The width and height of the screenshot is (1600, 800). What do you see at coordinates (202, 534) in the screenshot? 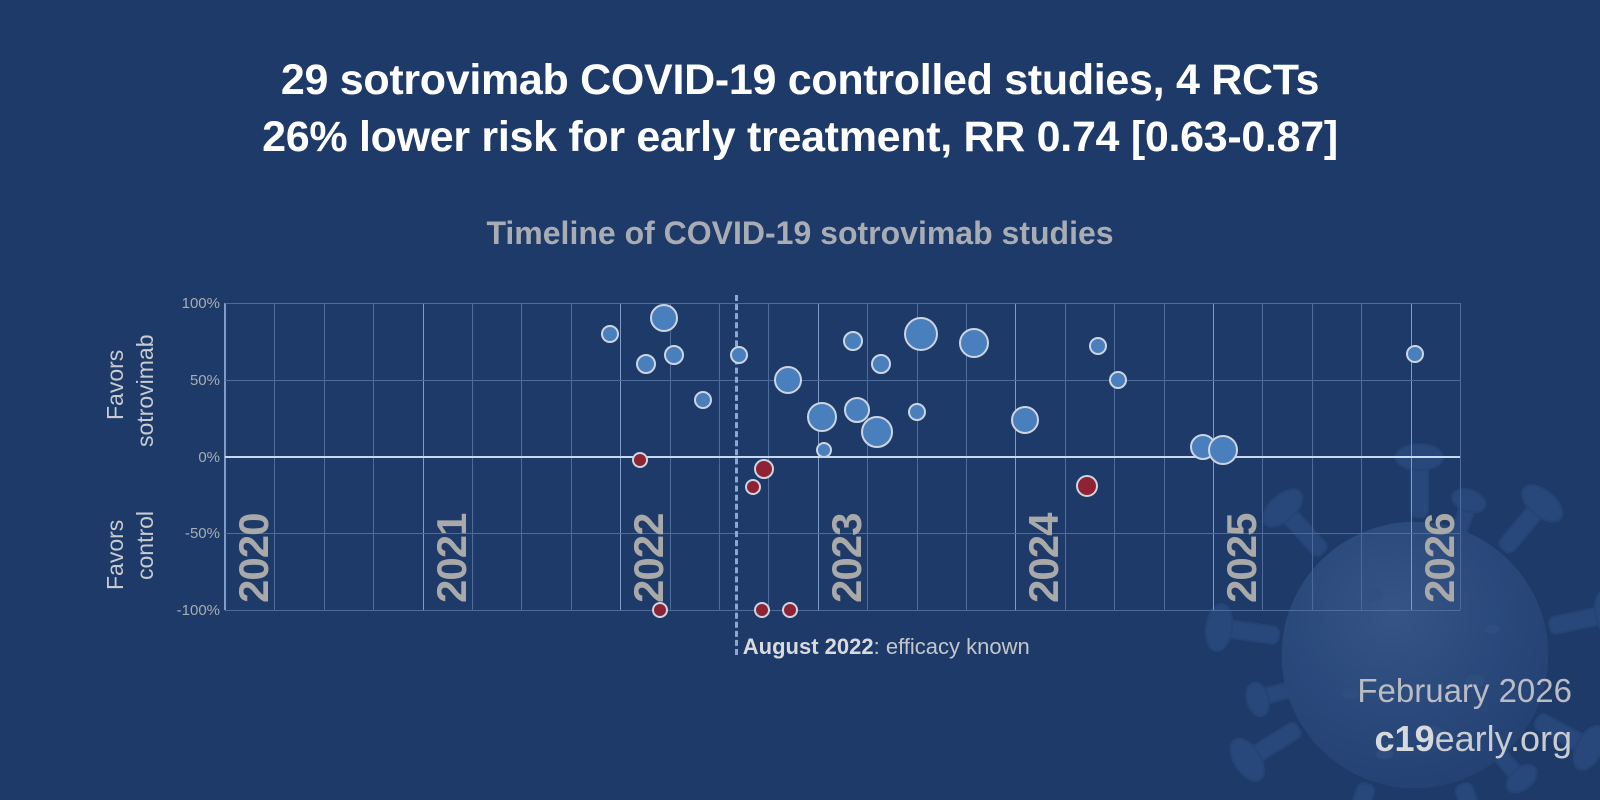
I see `y-tick-label: -50%` at bounding box center [202, 534].